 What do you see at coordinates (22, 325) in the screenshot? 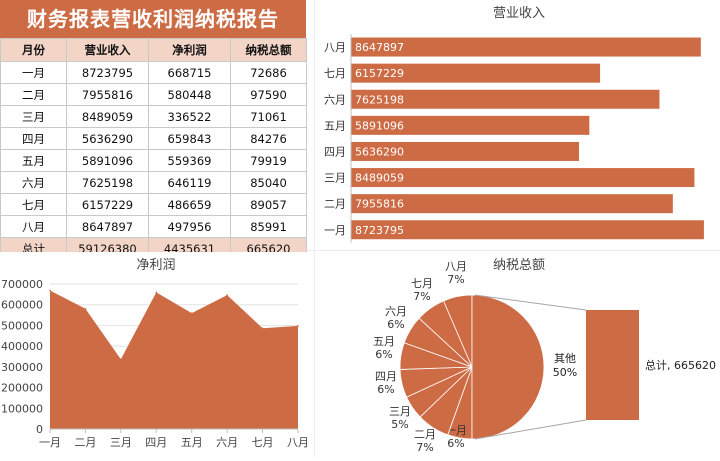
I see `profit-y-tick-label: 500000` at bounding box center [22, 325].